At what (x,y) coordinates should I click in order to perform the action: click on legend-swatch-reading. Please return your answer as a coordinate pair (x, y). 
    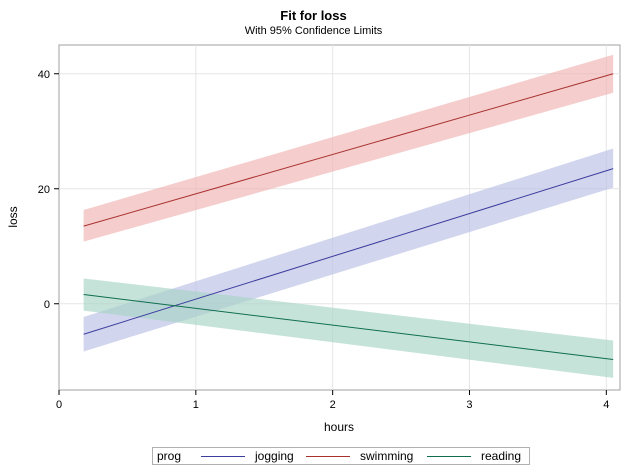
    Looking at the image, I should click on (449, 456).